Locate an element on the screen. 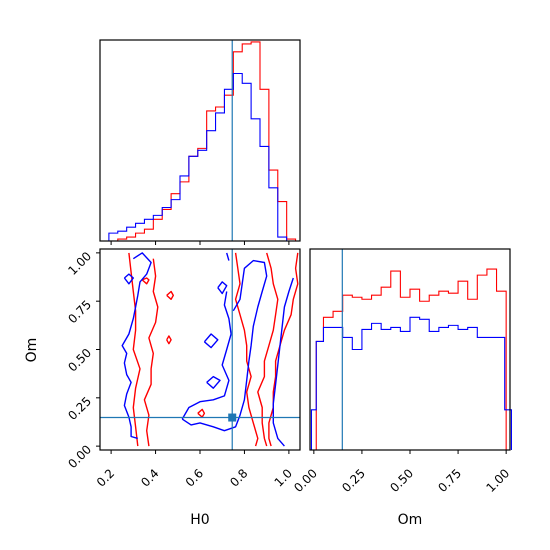 The image size is (550, 550). om-hist-x-tick-label-3: 0.75 is located at coordinates (449, 480).